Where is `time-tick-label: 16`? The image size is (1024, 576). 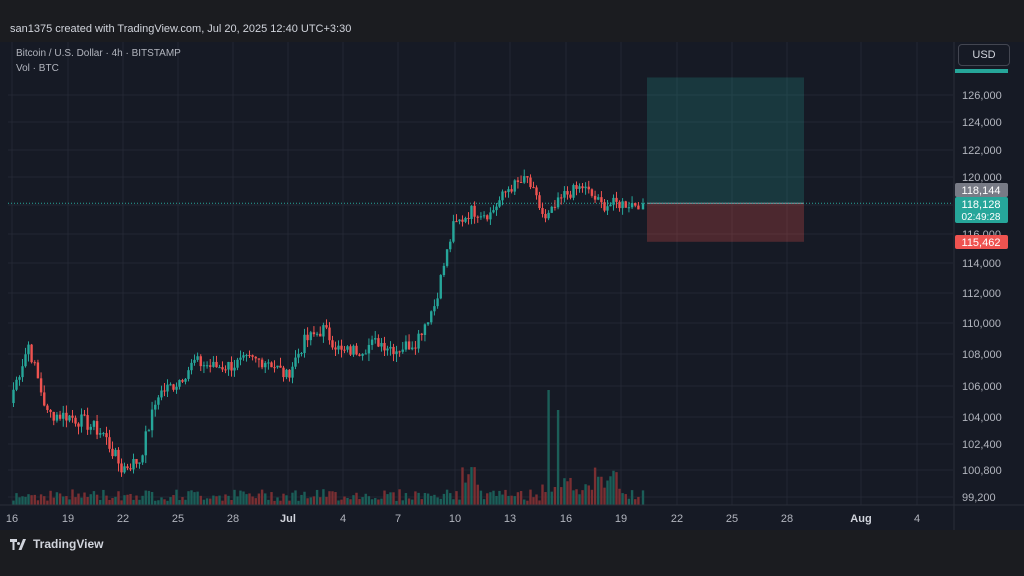 time-tick-label: 16 is located at coordinates (566, 519).